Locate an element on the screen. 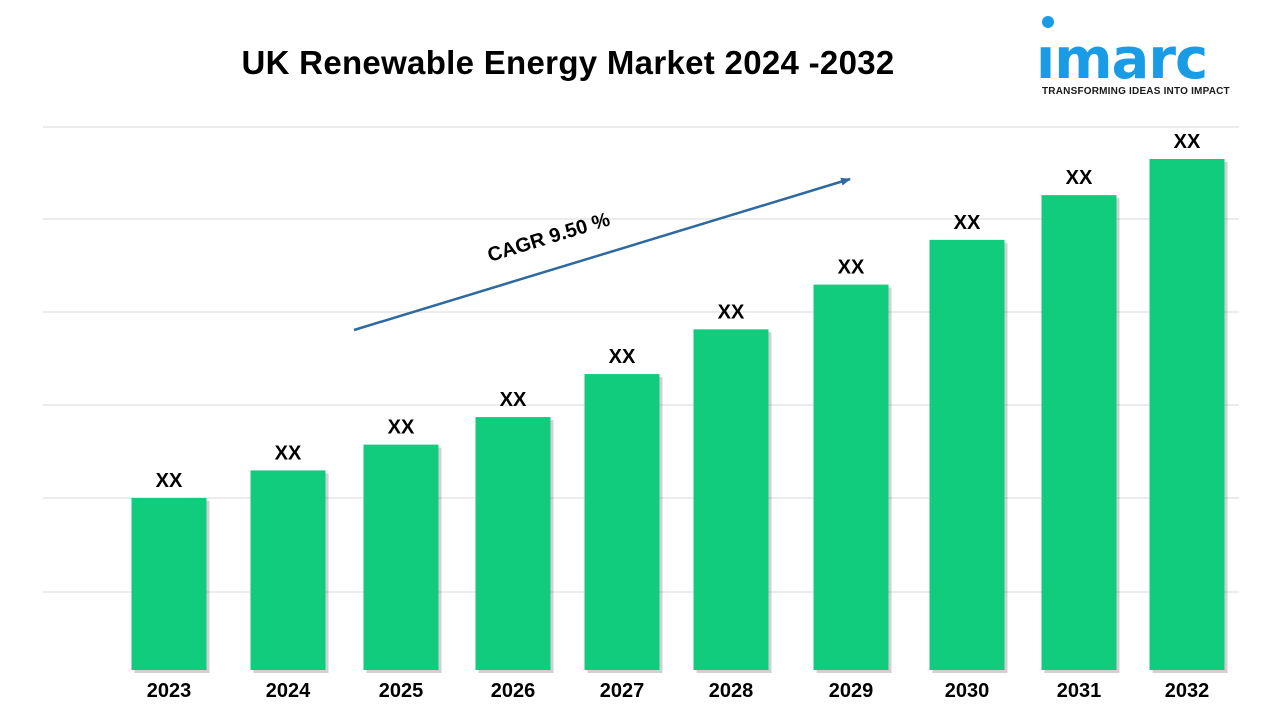 The width and height of the screenshot is (1280, 720). value-label-2023: XX is located at coordinates (169, 481).